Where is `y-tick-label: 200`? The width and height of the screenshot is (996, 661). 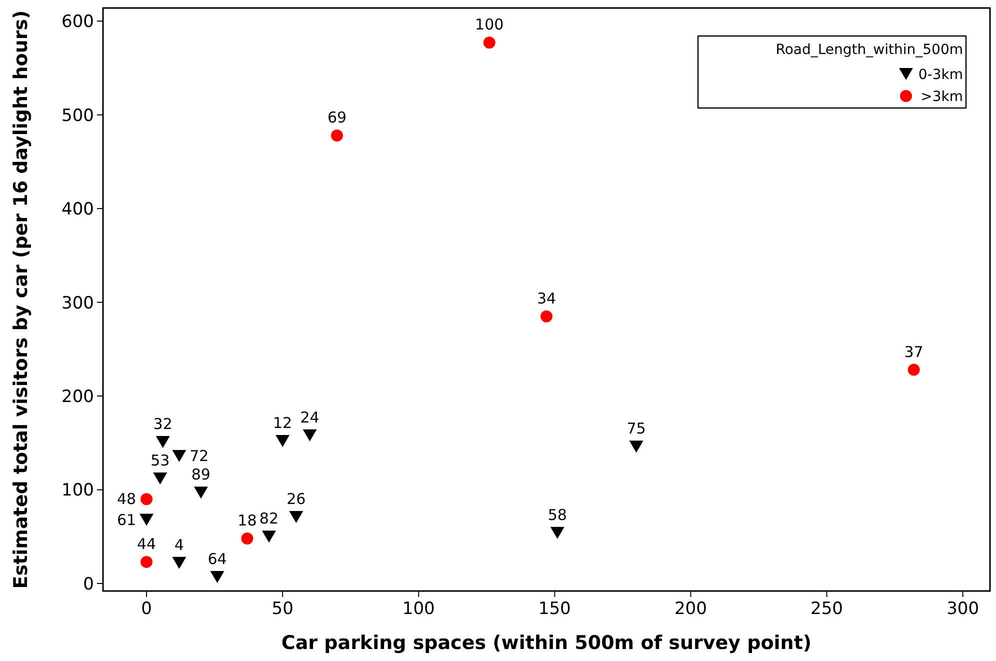
y-tick-label: 200 is located at coordinates (78, 396).